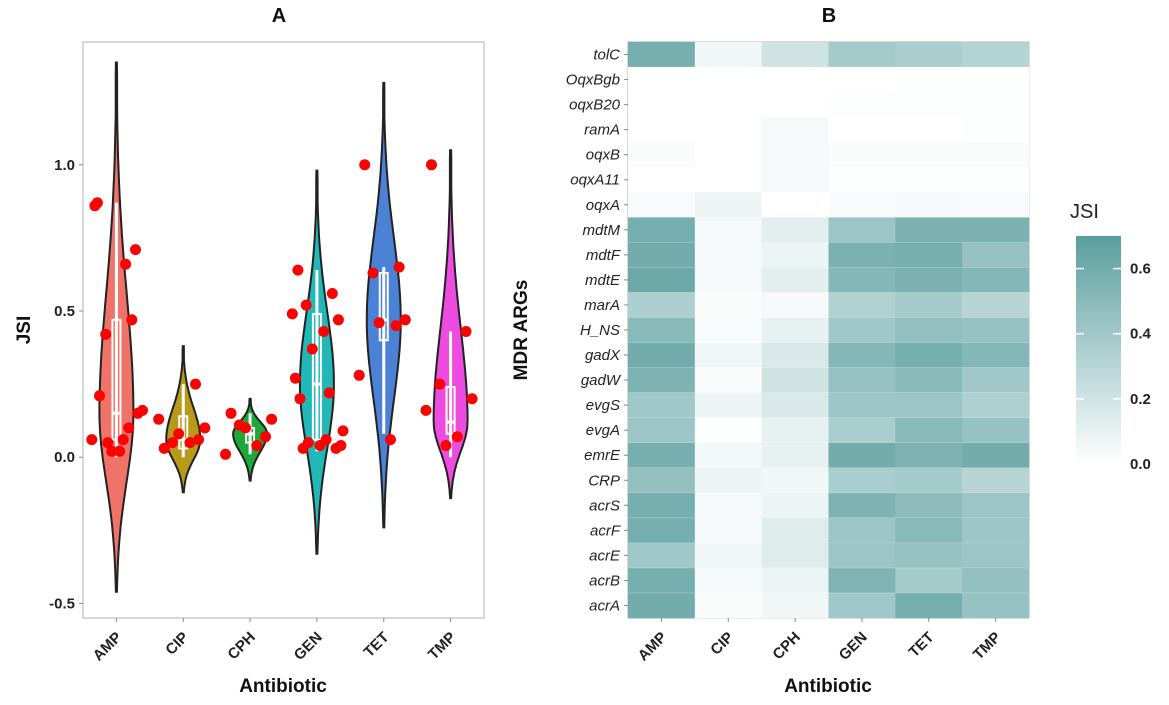  What do you see at coordinates (604, 605) in the screenshot?
I see `gene-label: acrA` at bounding box center [604, 605].